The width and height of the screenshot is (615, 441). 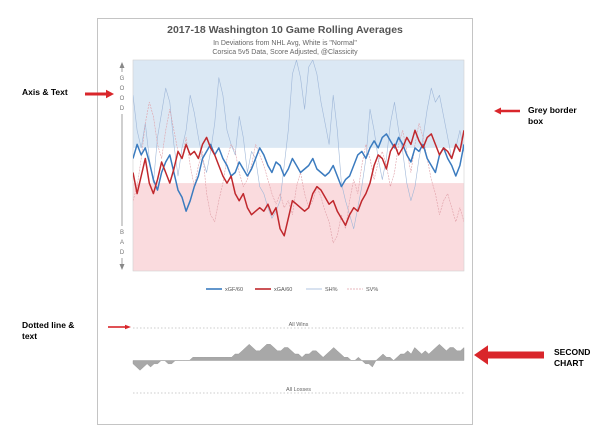 I want to click on annotation-grey-border-line1: Grey border, so click(x=552, y=110).